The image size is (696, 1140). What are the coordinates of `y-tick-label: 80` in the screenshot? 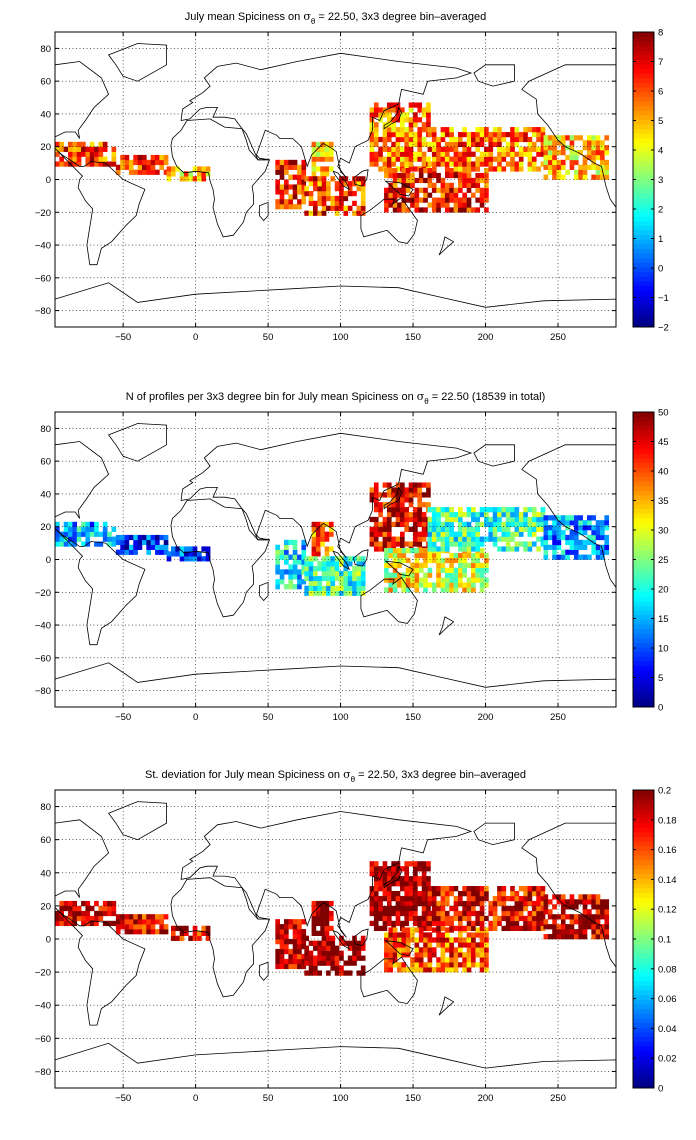 It's located at (45, 49).